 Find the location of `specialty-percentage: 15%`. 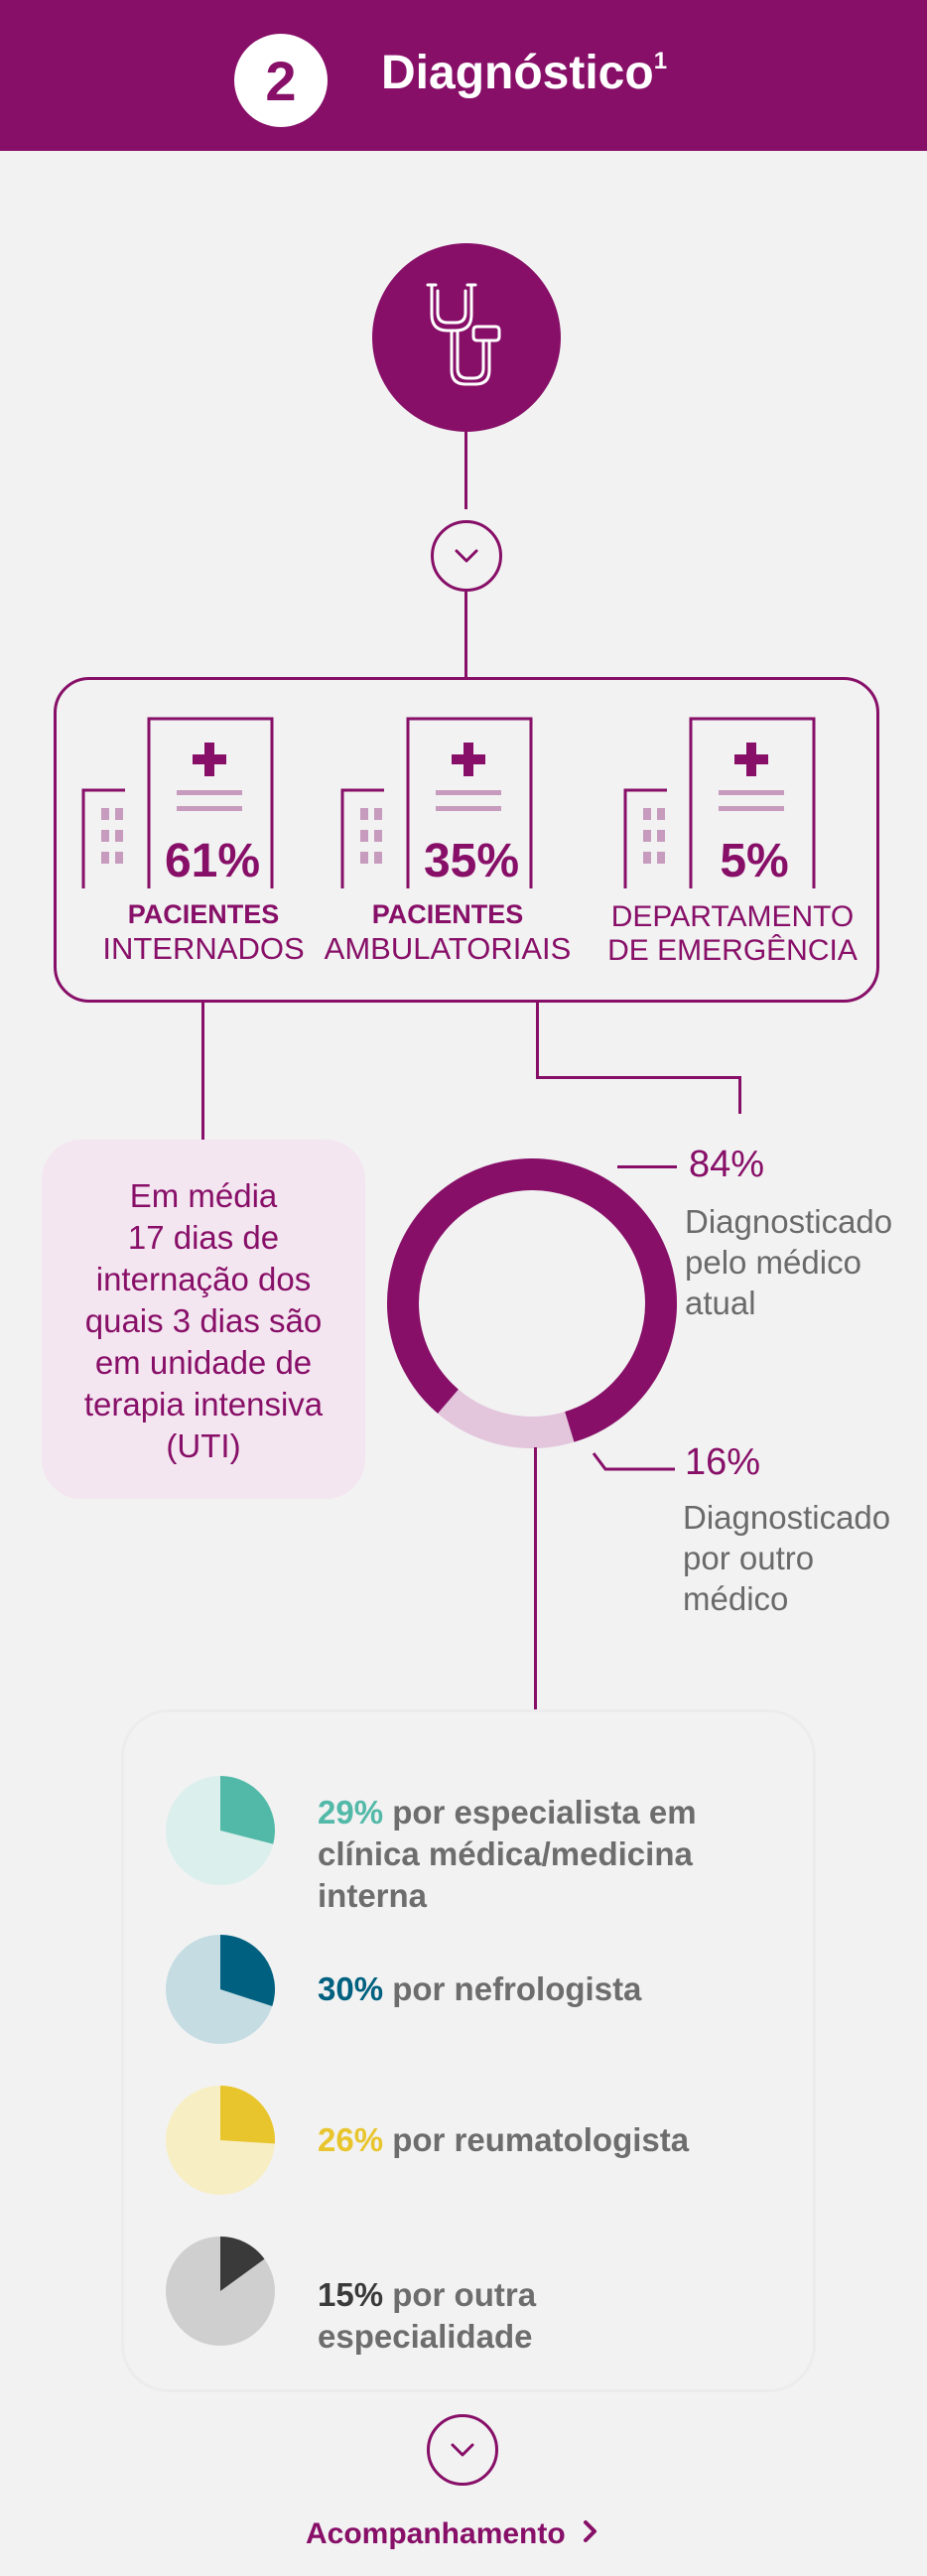

specialty-percentage: 15% is located at coordinates (351, 2294).